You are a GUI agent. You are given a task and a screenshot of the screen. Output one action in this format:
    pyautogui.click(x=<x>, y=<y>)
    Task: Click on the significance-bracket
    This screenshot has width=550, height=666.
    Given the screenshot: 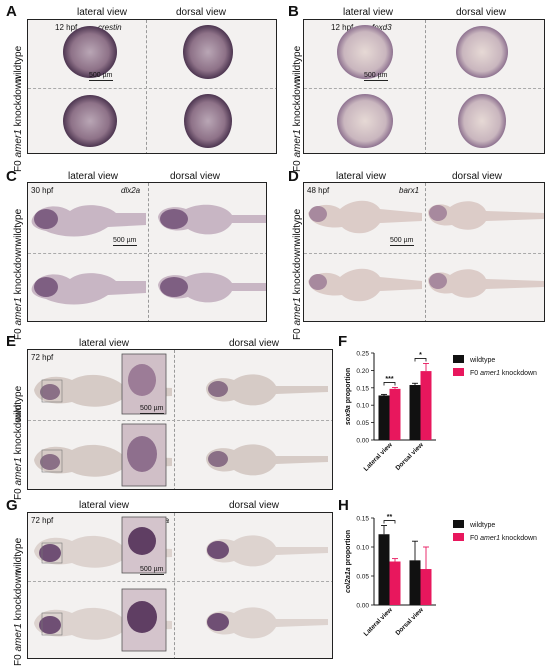 What is the action you would take?
    pyautogui.click(x=420, y=360)
    